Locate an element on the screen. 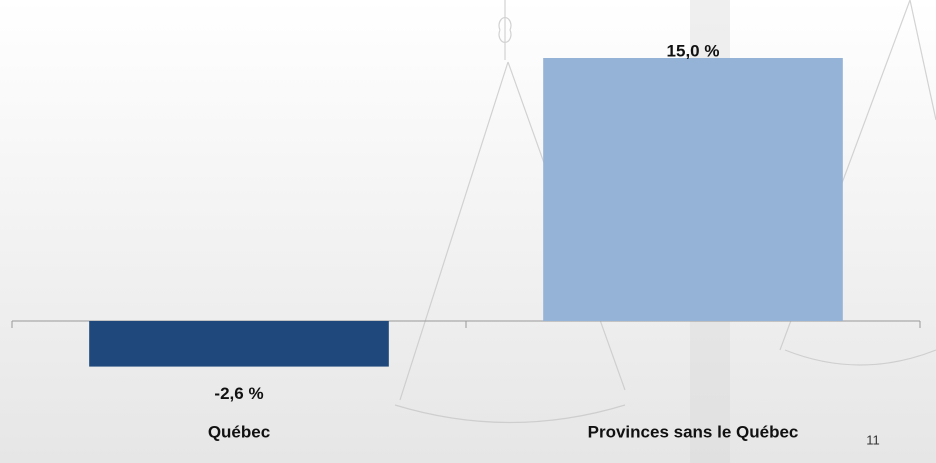  value-label: 15,0 % is located at coordinates (693, 50).